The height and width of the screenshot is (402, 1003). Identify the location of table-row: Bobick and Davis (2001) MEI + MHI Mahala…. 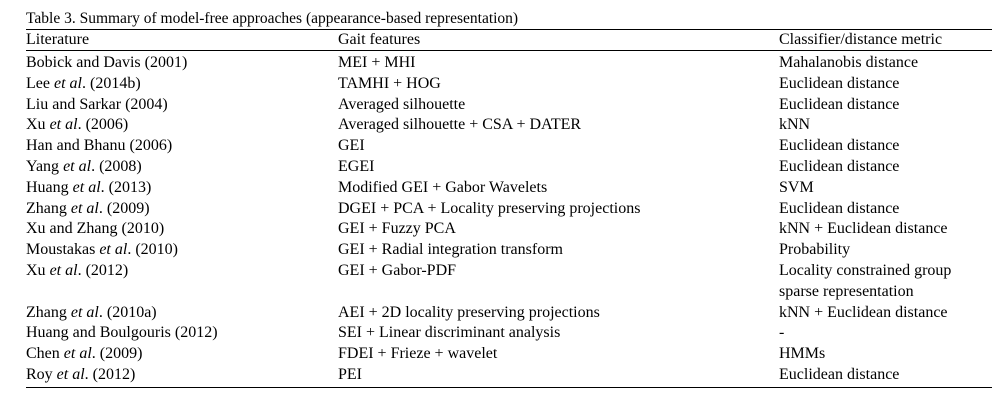
(509, 62).